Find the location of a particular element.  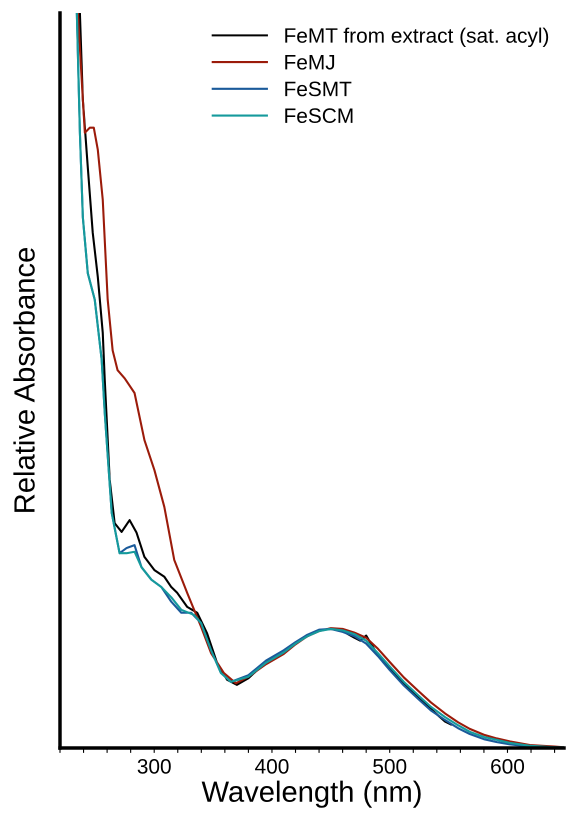

x-tick-label: 500 is located at coordinates (389, 766).